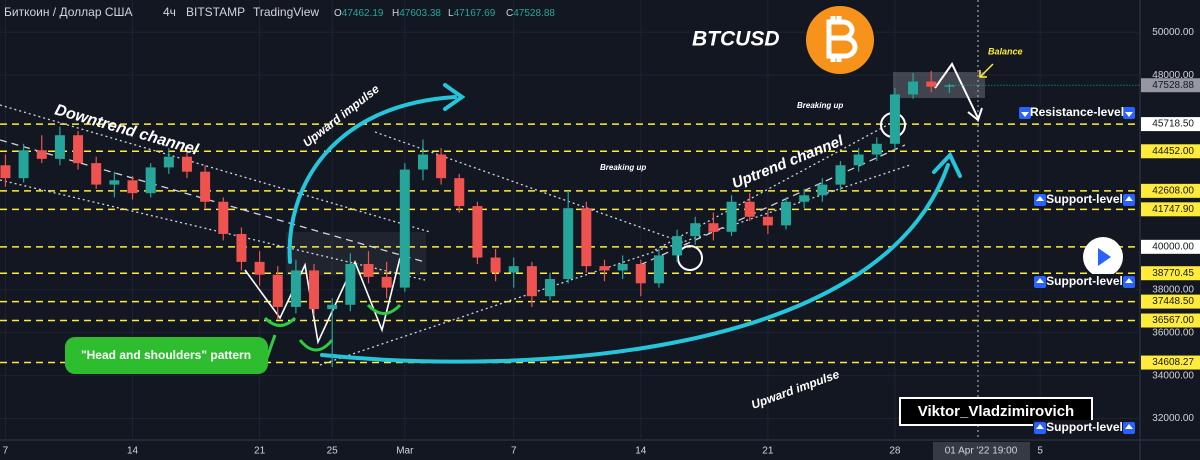 This screenshot has height=460, width=1200. Describe the element at coordinates (405, 451) in the screenshot. I see `x-tick-label: Mar` at that location.